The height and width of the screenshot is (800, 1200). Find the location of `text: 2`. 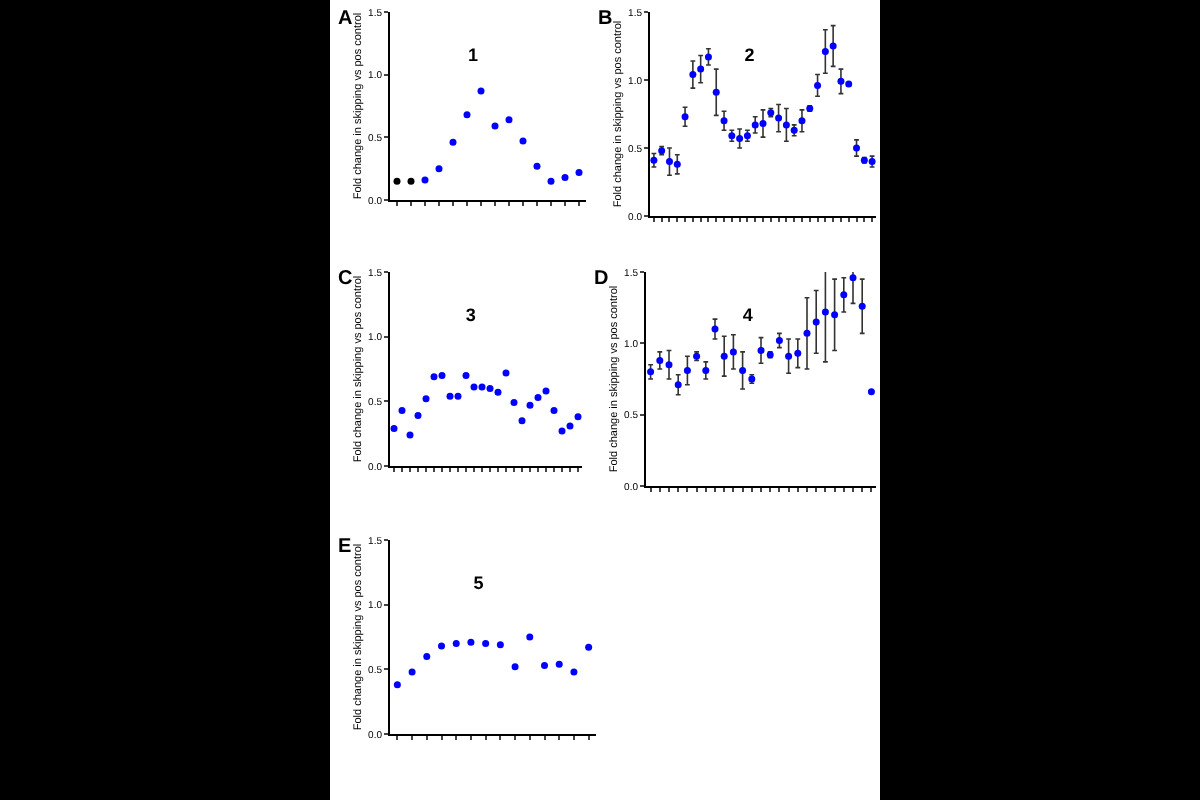

text: 2 is located at coordinates (749, 54).